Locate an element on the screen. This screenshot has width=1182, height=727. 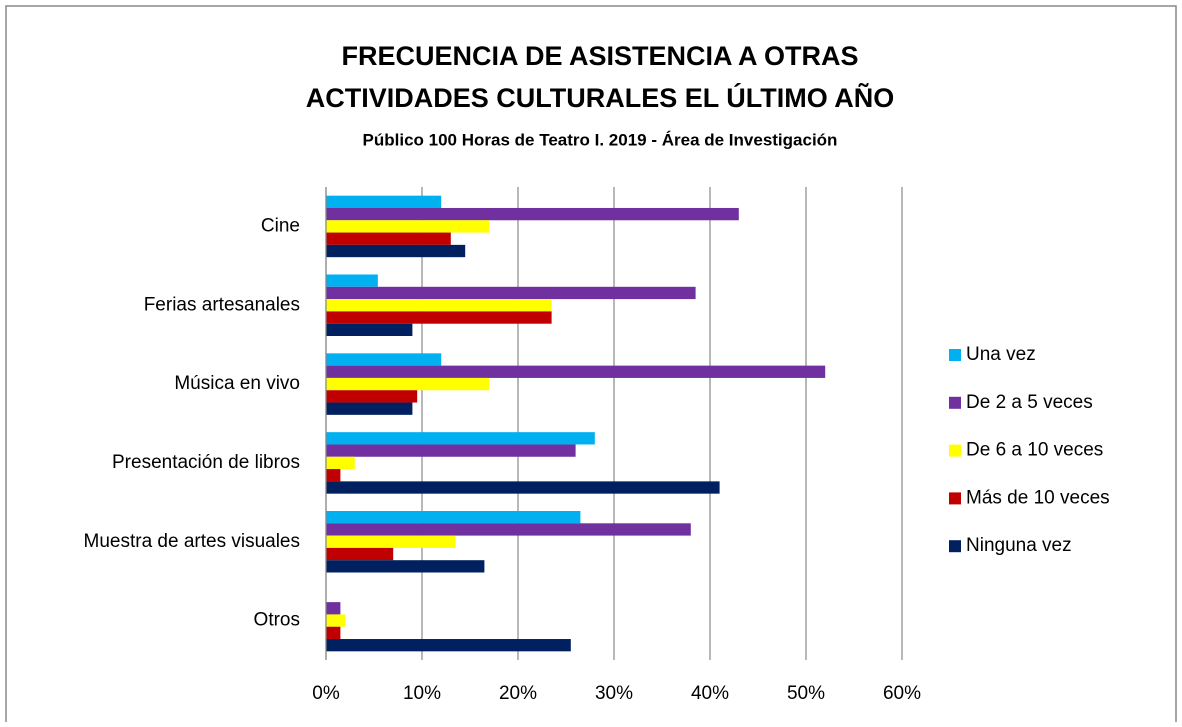
x-tick-label: 30% is located at coordinates (614, 693).